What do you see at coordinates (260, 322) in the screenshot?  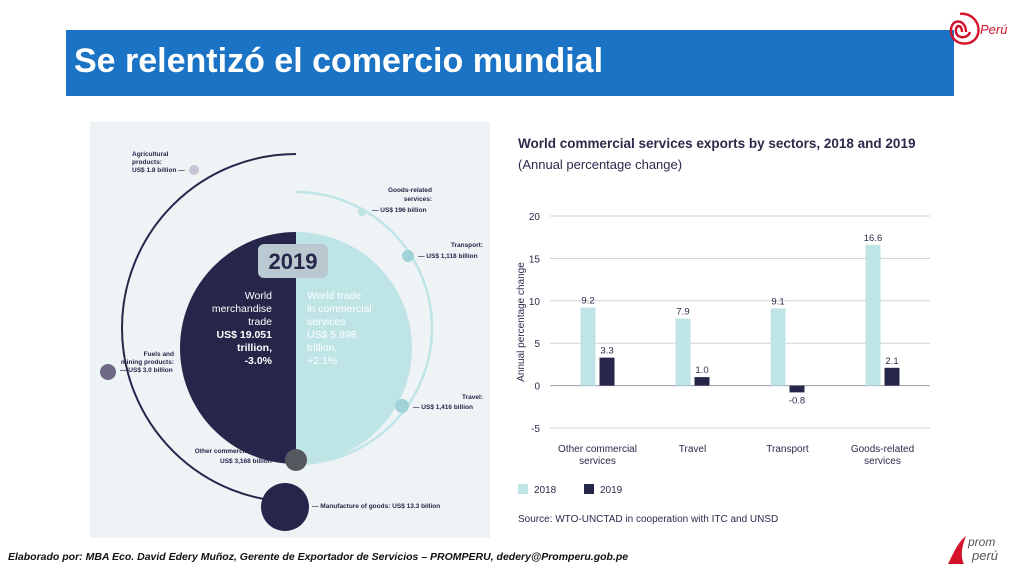 I see `merch-label-2: trade` at bounding box center [260, 322].